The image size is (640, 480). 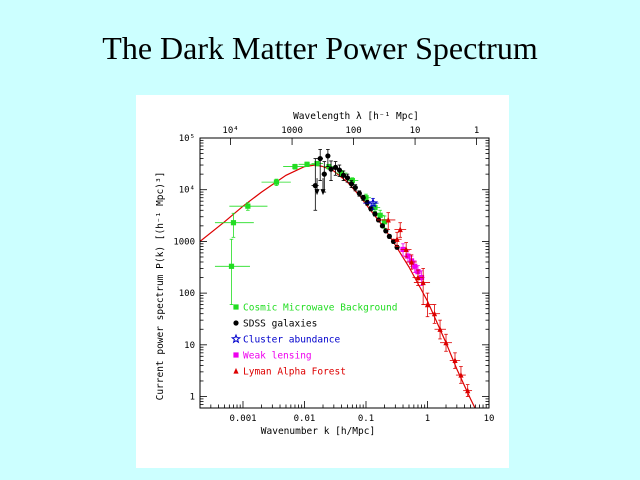 What do you see at coordinates (187, 139) in the screenshot?
I see `y-tick-label: 10⁵` at bounding box center [187, 139].